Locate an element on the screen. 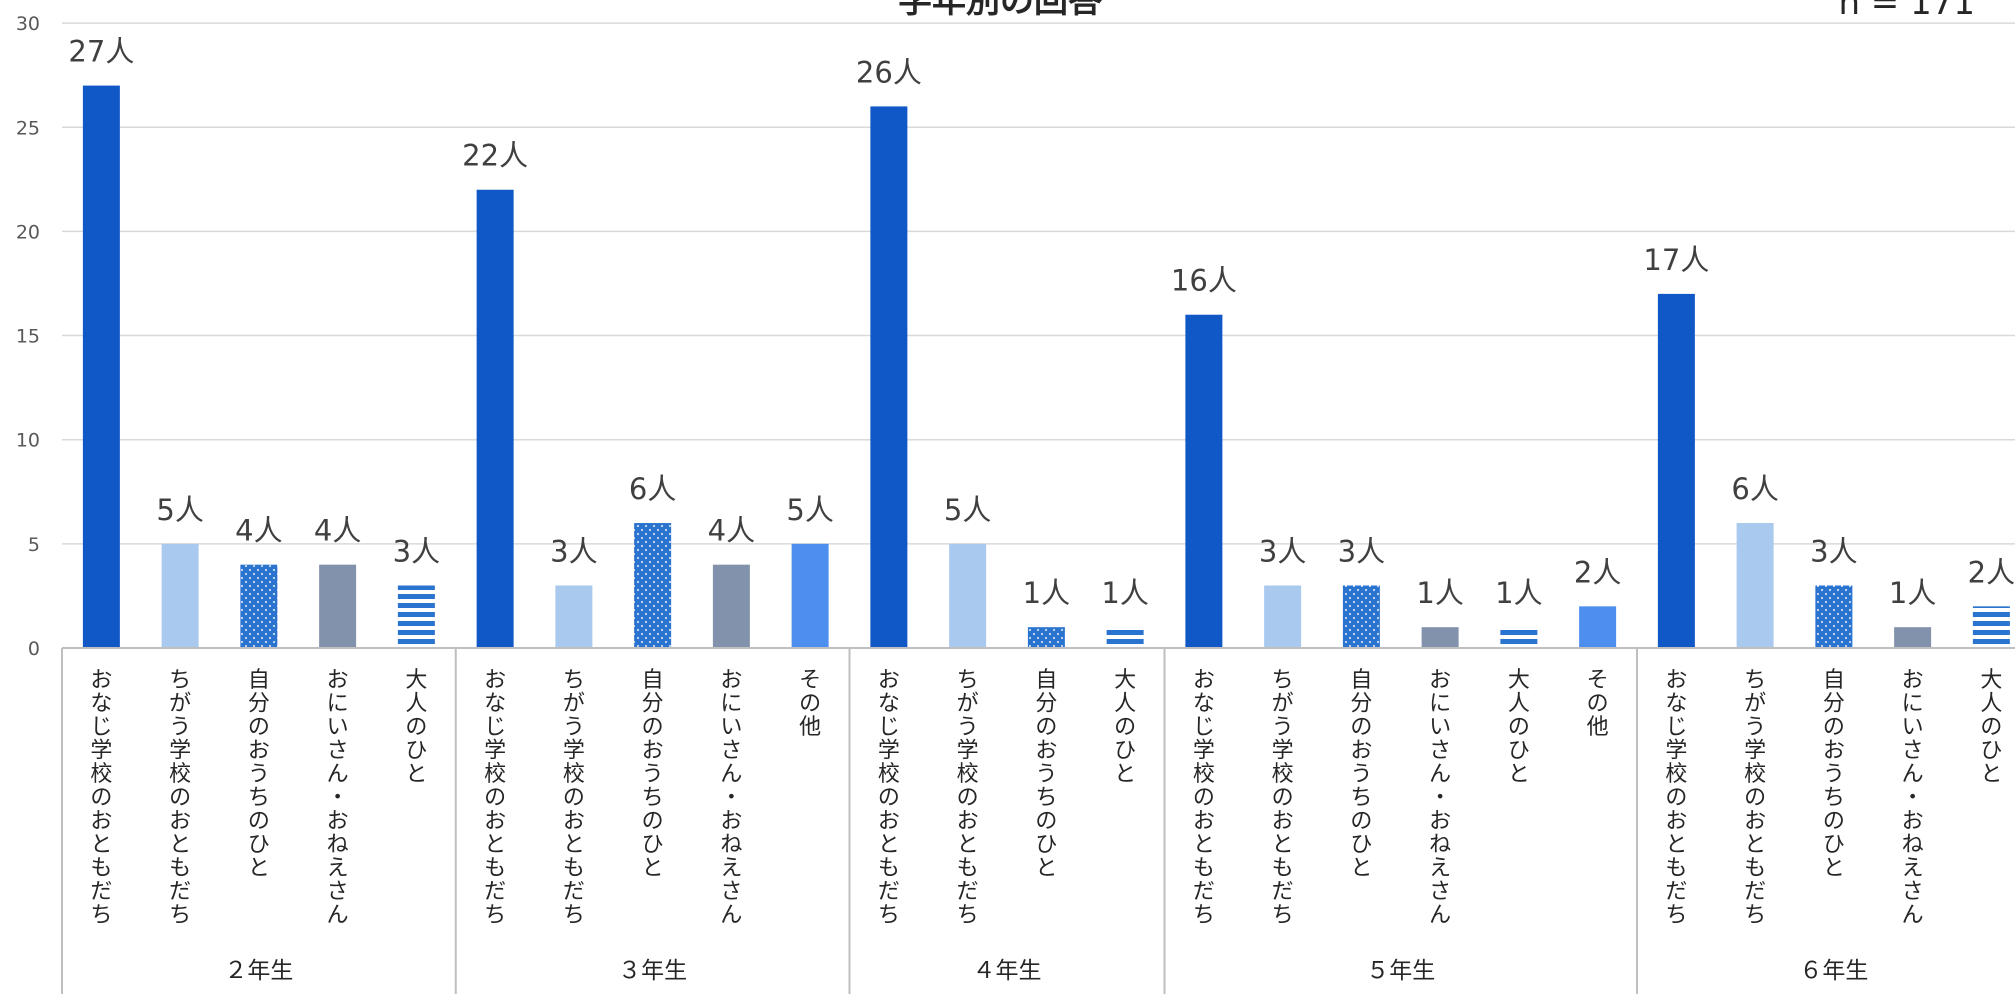 This screenshot has width=2015, height=994. group-label: ４年生 is located at coordinates (1007, 971).